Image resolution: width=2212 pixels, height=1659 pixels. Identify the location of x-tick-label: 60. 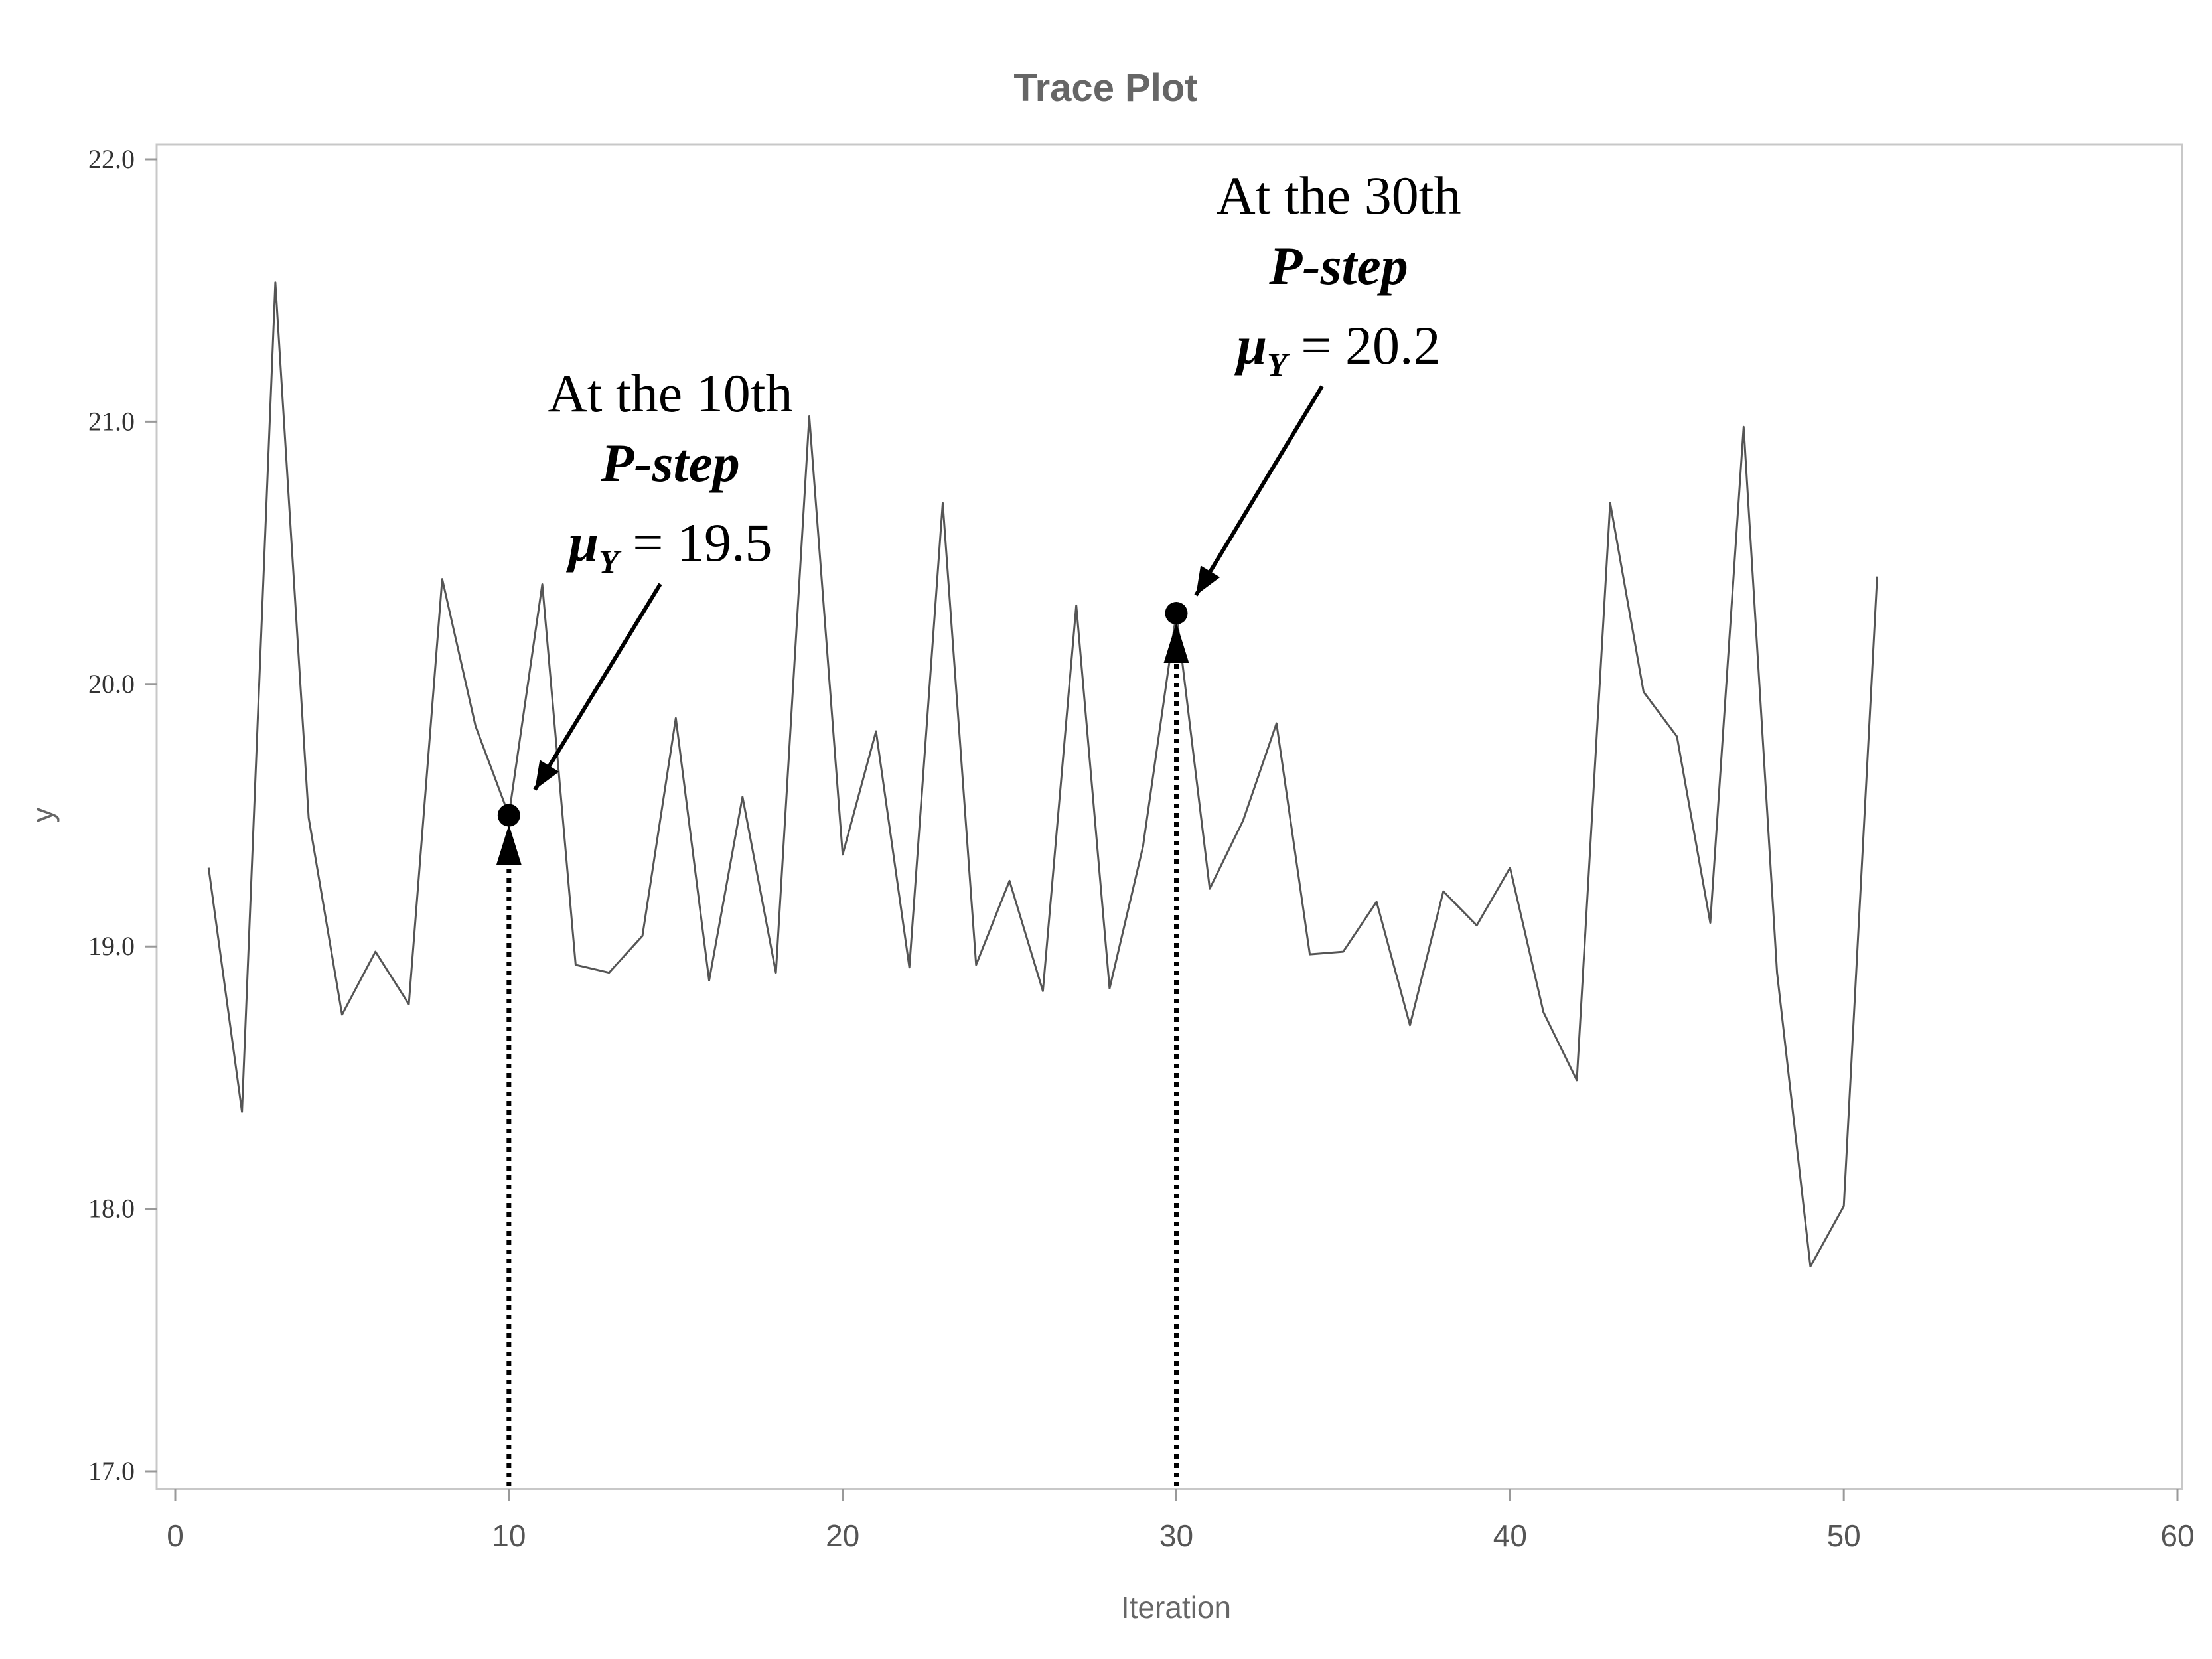
(2177, 1535).